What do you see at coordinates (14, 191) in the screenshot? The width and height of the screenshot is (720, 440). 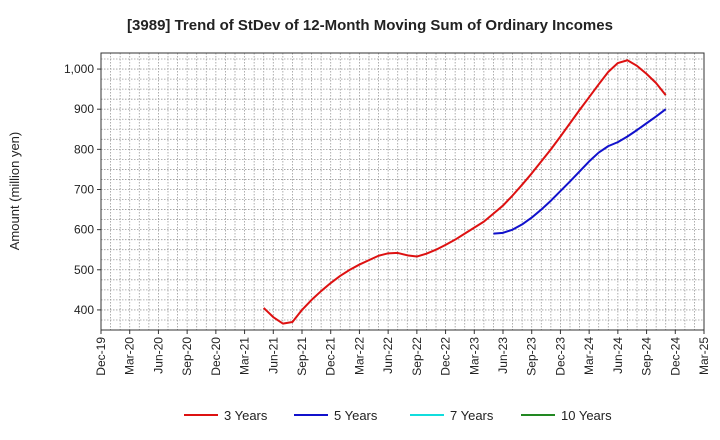 I see `y-axis-label: Amount (million yen)` at bounding box center [14, 191].